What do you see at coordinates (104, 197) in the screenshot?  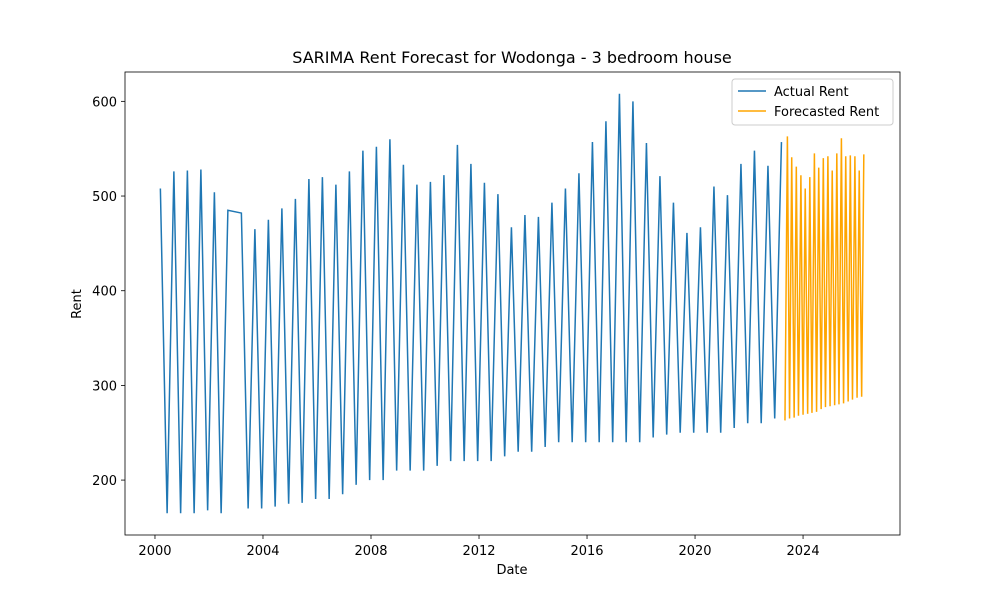 I see `y-tick-label: 500` at bounding box center [104, 197].